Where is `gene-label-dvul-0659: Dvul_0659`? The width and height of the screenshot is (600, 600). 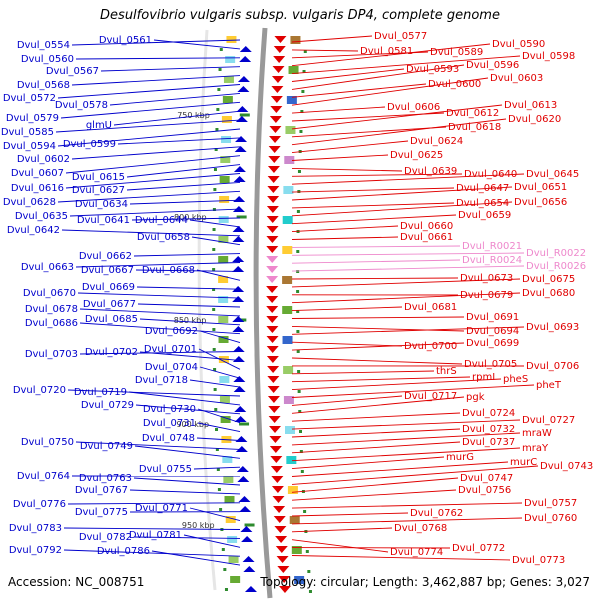
gene-label-dvul-0659: Dvul_0659 is located at coordinates (484, 215).